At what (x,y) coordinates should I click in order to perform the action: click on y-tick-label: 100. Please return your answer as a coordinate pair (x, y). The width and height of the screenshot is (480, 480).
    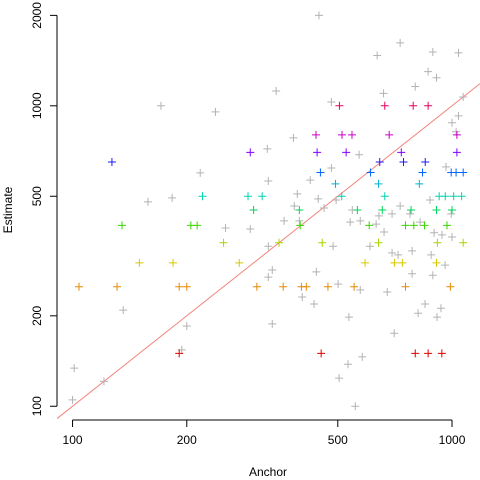
    Looking at the image, I should click on (37, 406).